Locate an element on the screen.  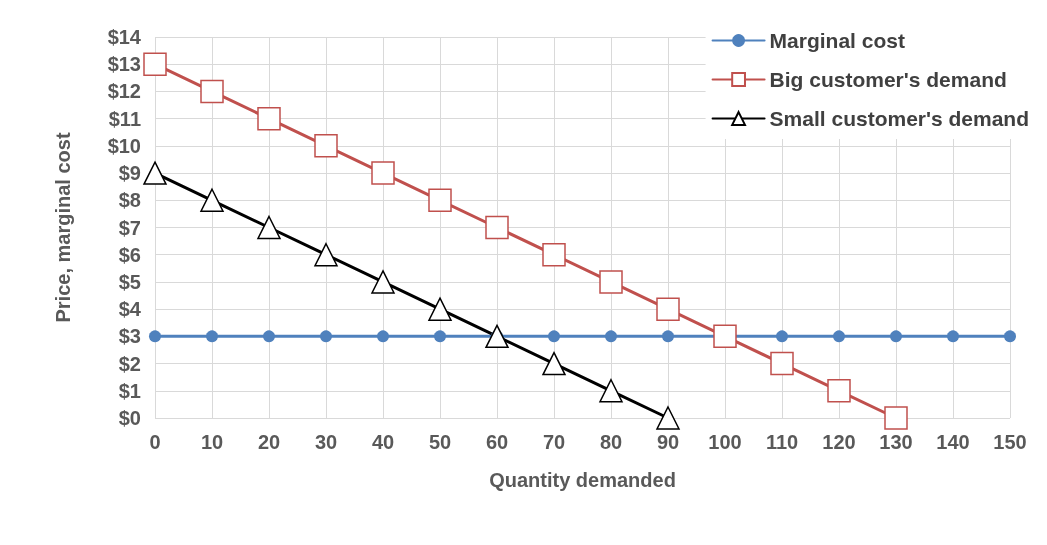
y-tick-label: $6 is located at coordinates (129, 254).